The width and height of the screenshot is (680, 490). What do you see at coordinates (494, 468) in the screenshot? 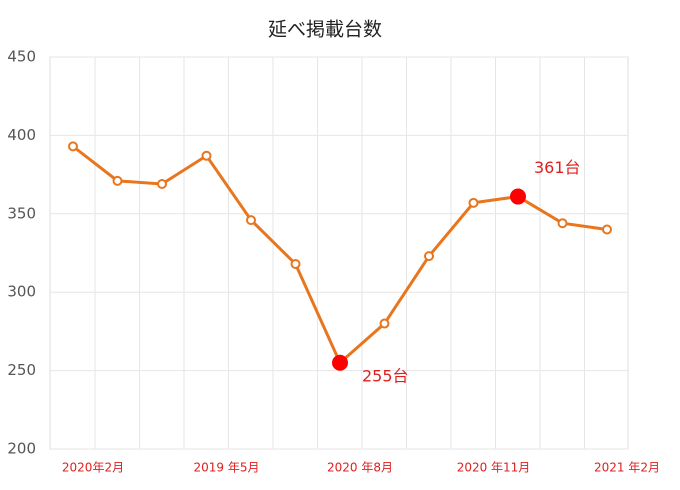
I see `x-tick-label: 2020 年11月` at bounding box center [494, 468].